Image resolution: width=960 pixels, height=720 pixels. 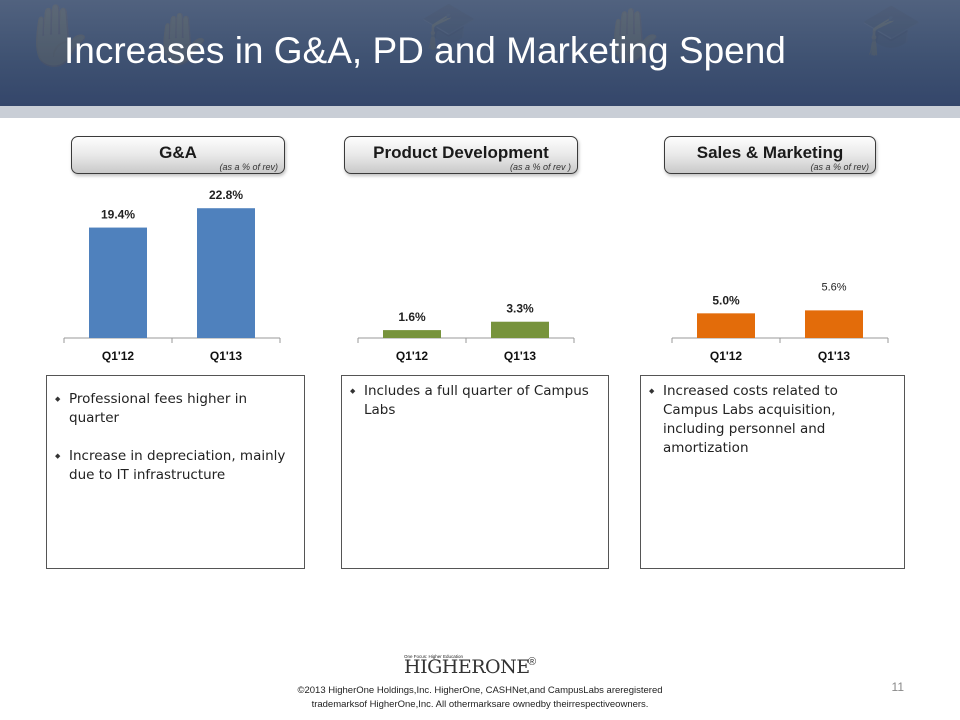 I want to click on pd-bar-chart: 1.6% Q1'12 3.3% Q1'13, so click(x=466, y=332).